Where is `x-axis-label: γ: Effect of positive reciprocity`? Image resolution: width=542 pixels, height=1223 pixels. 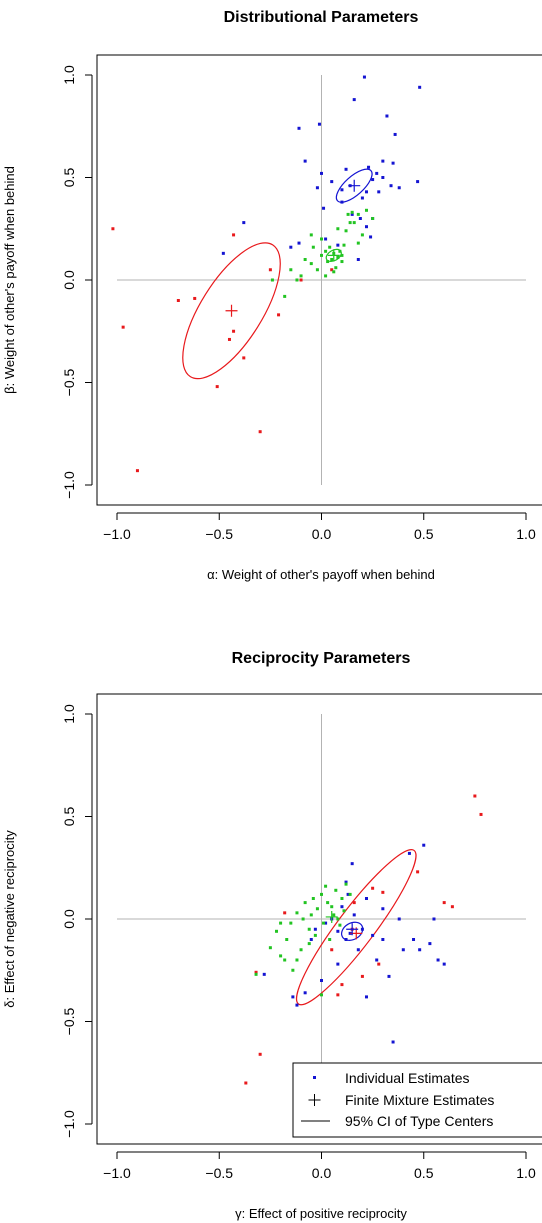
x-axis-label: γ: Effect of positive reciprocity is located at coordinates (321, 1213).